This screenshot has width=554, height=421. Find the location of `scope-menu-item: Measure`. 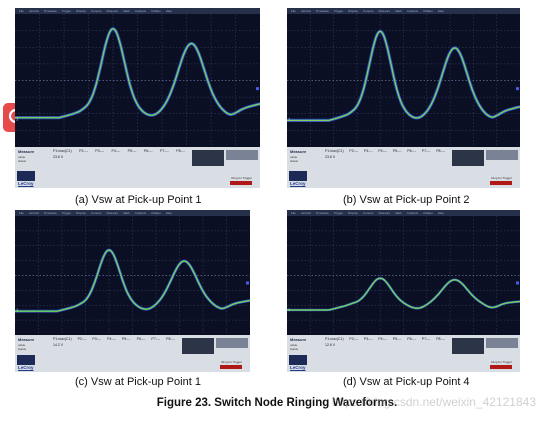

scope-menu-item: Measure is located at coordinates (384, 213).